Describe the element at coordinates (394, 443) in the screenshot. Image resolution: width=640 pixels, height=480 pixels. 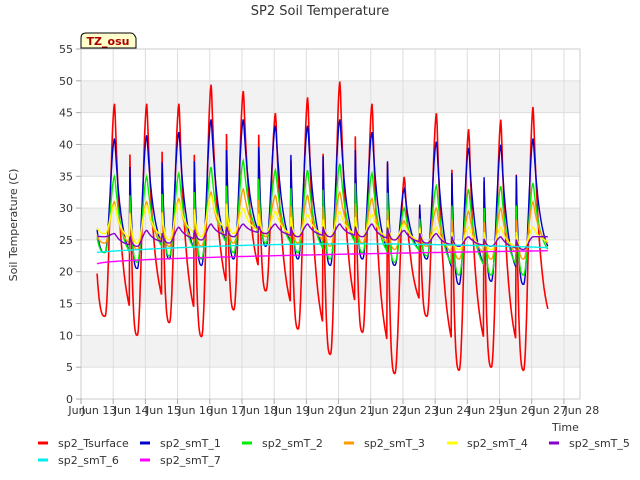
I see `legend-label: sp2_smT_3` at that location.